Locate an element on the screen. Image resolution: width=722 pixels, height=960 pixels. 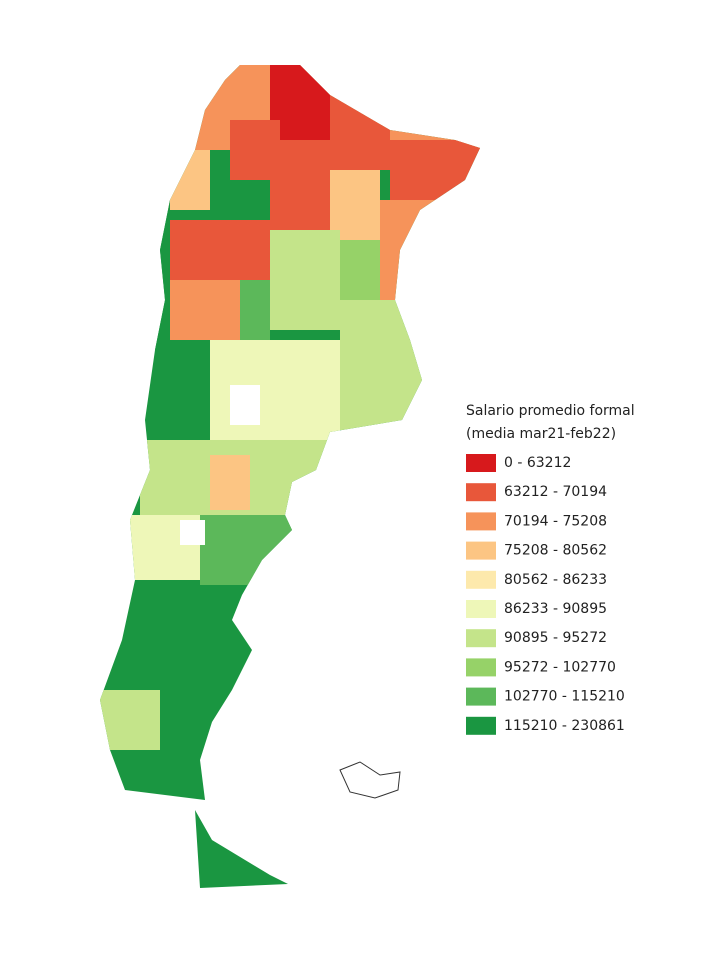
legend-label: 86233 - 90895 is located at coordinates (555, 609).